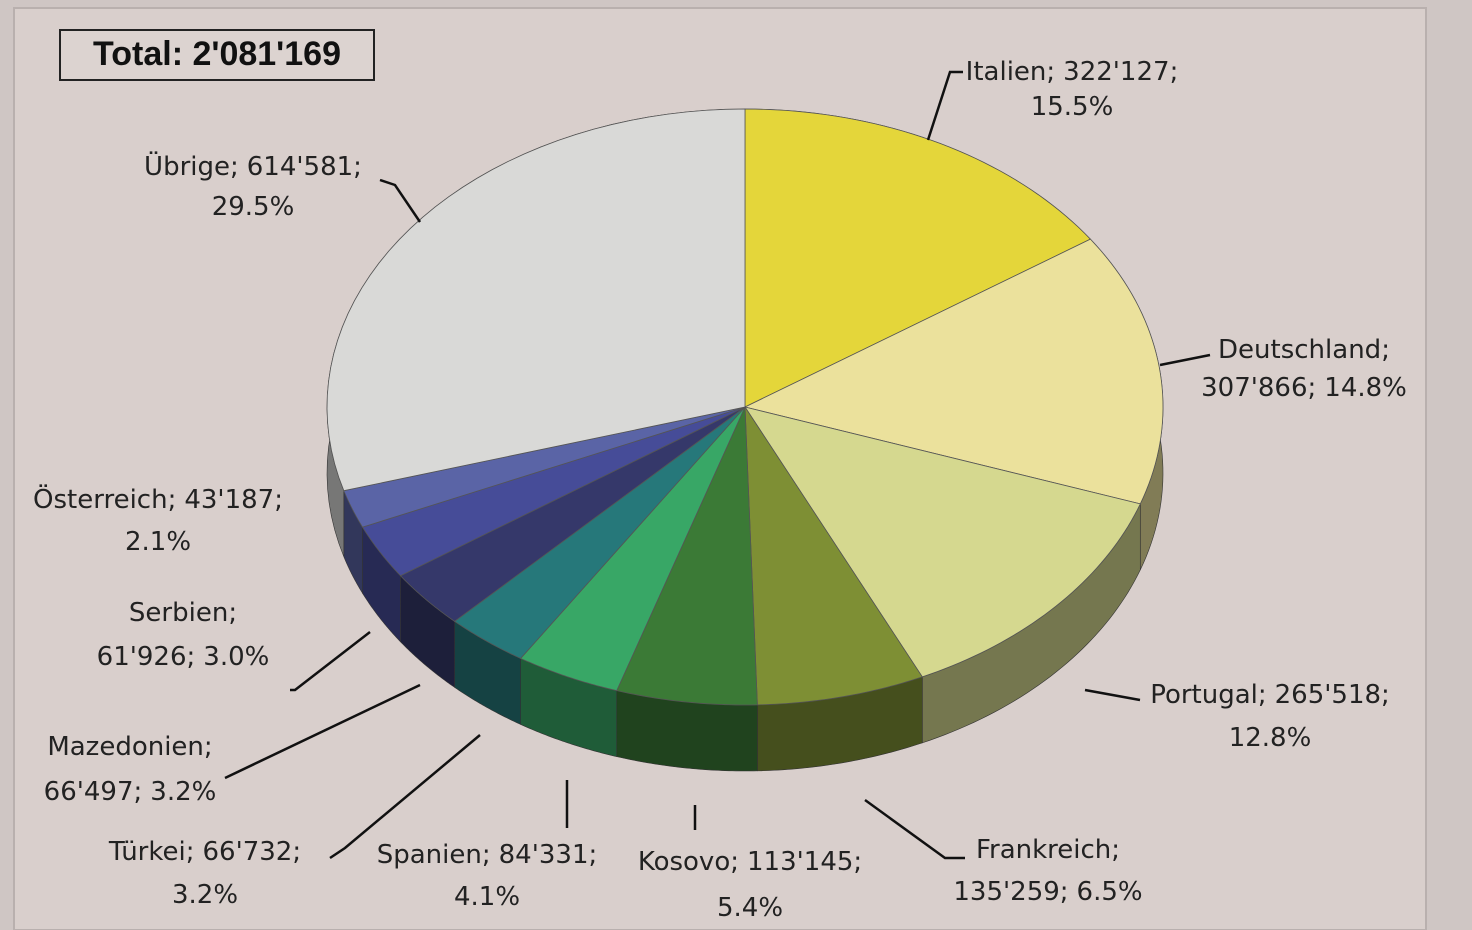 This screenshot has width=1472, height=930. I want to click on total-box, so click(217, 55).